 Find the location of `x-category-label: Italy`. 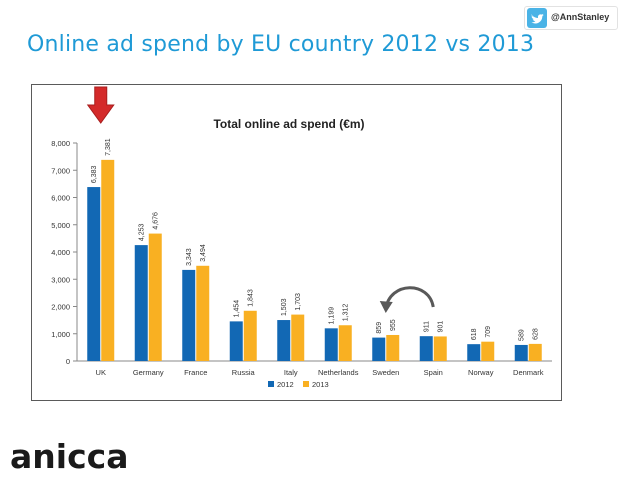

x-category-label: Italy is located at coordinates (291, 372).